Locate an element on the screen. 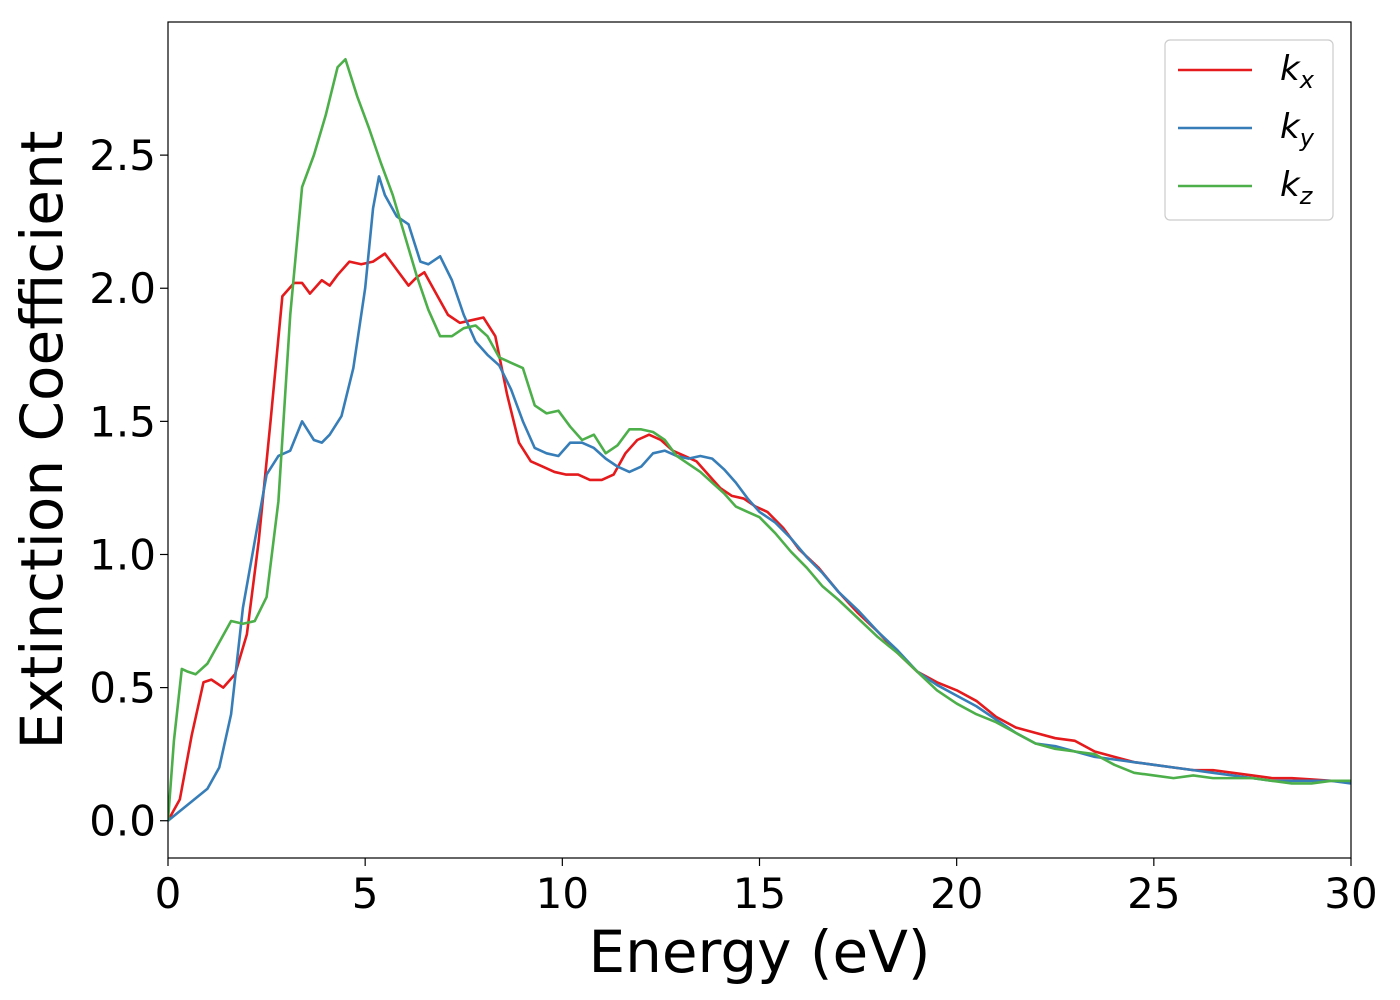 This screenshot has height=1000, width=1400. legend-box is located at coordinates (1249, 130).